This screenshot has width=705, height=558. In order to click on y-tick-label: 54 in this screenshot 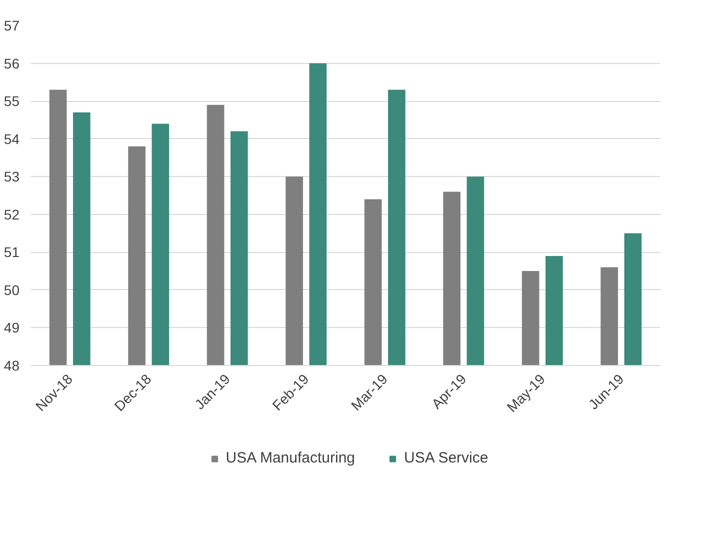, I will do `click(12, 138)`.